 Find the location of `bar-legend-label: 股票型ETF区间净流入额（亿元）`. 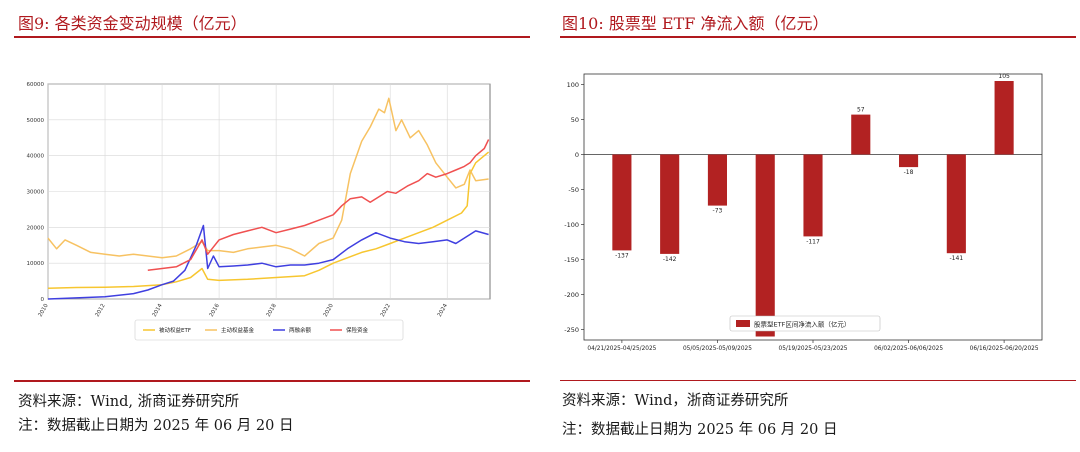

bar-legend-label: 股票型ETF区间净流入额（亿元） is located at coordinates (802, 324).